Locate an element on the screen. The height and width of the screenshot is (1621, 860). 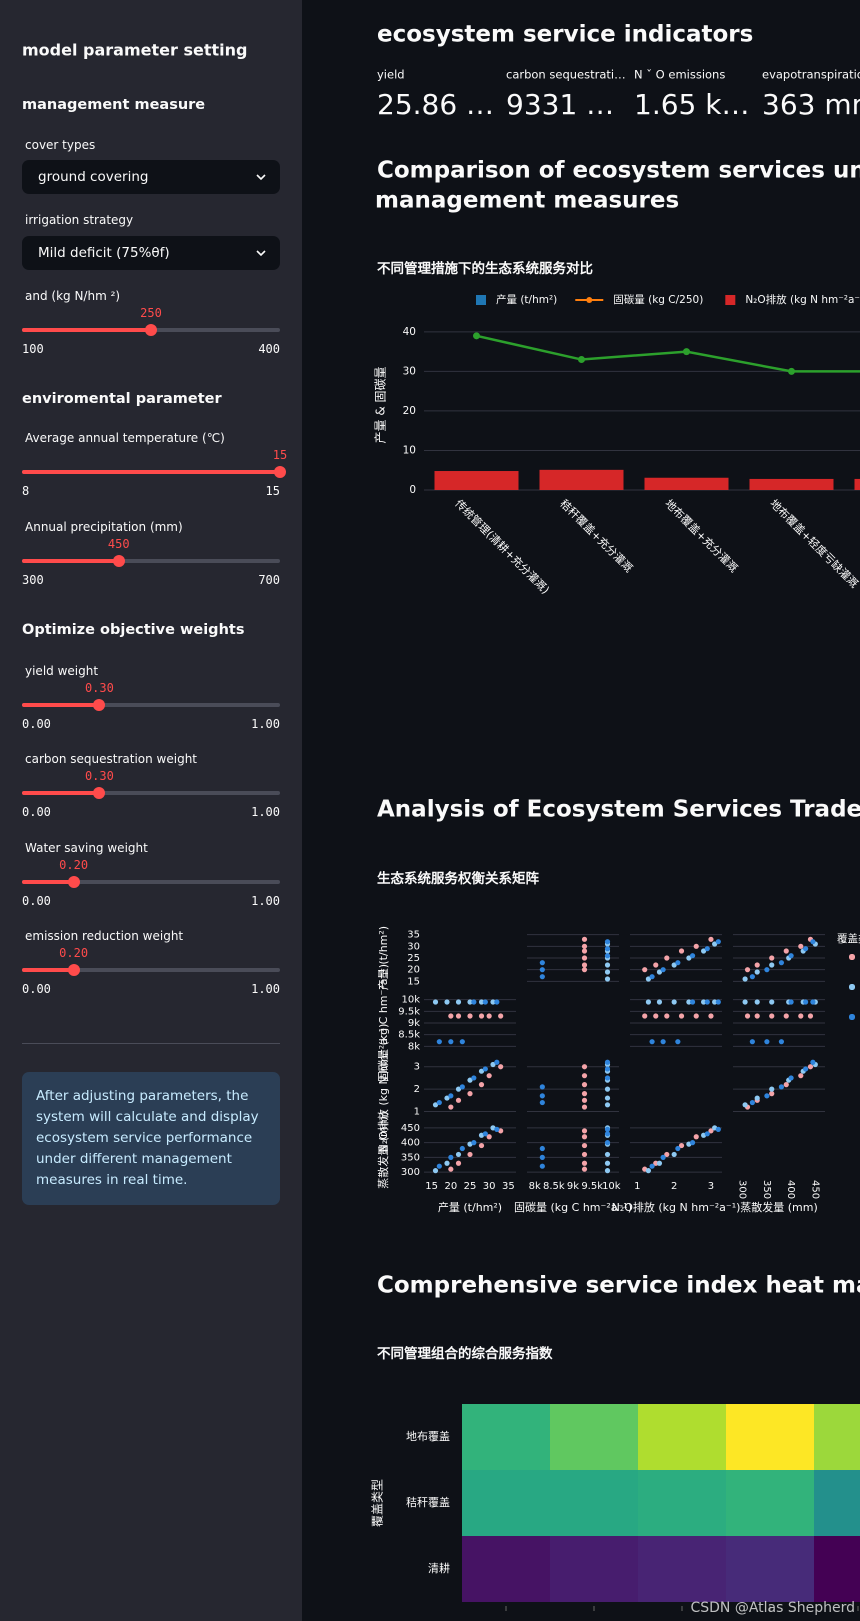
slider-thumb is located at coordinates (99, 793).